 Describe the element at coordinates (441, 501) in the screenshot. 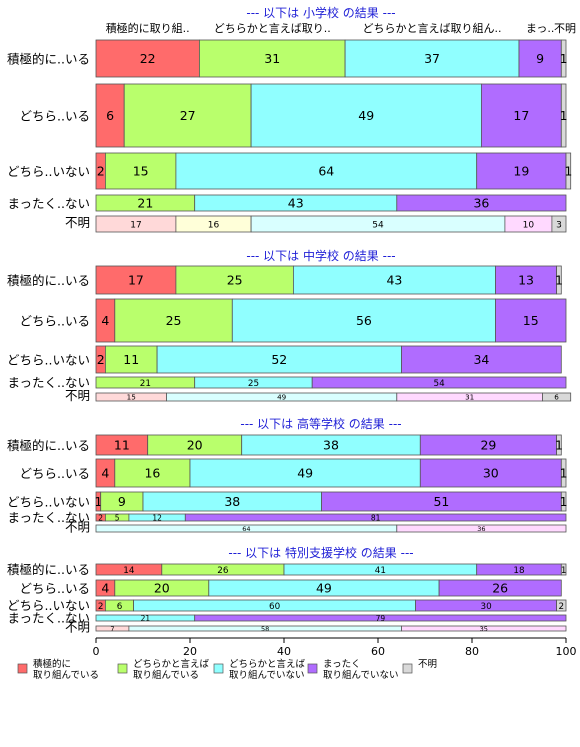

I see `data-label: 51` at that location.